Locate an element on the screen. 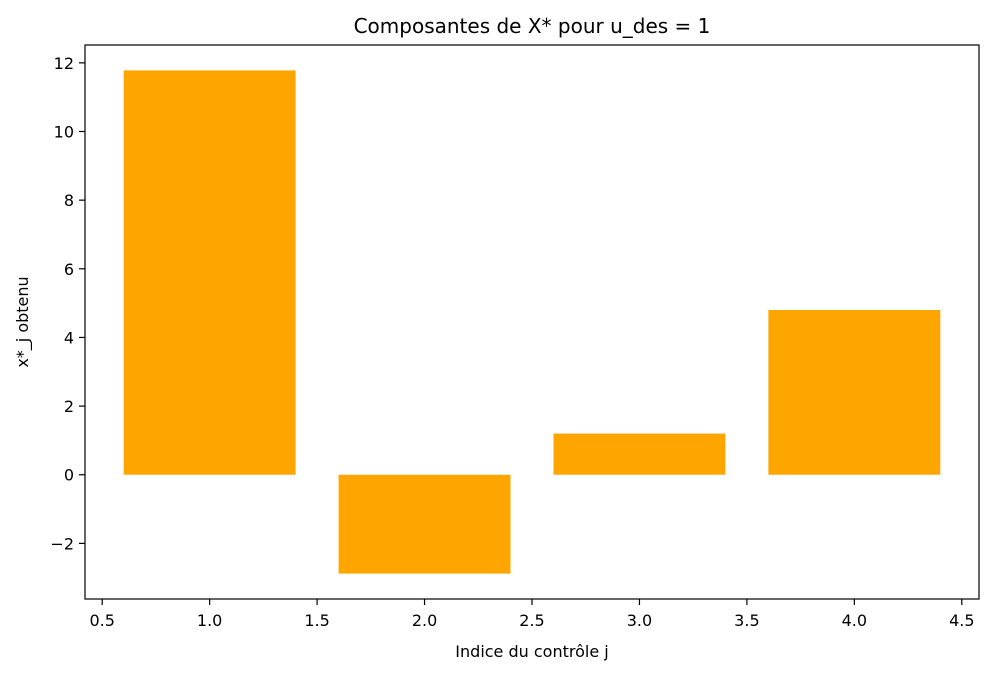 This screenshot has width=993, height=675. x-tick-label: 4.0 is located at coordinates (854, 620).